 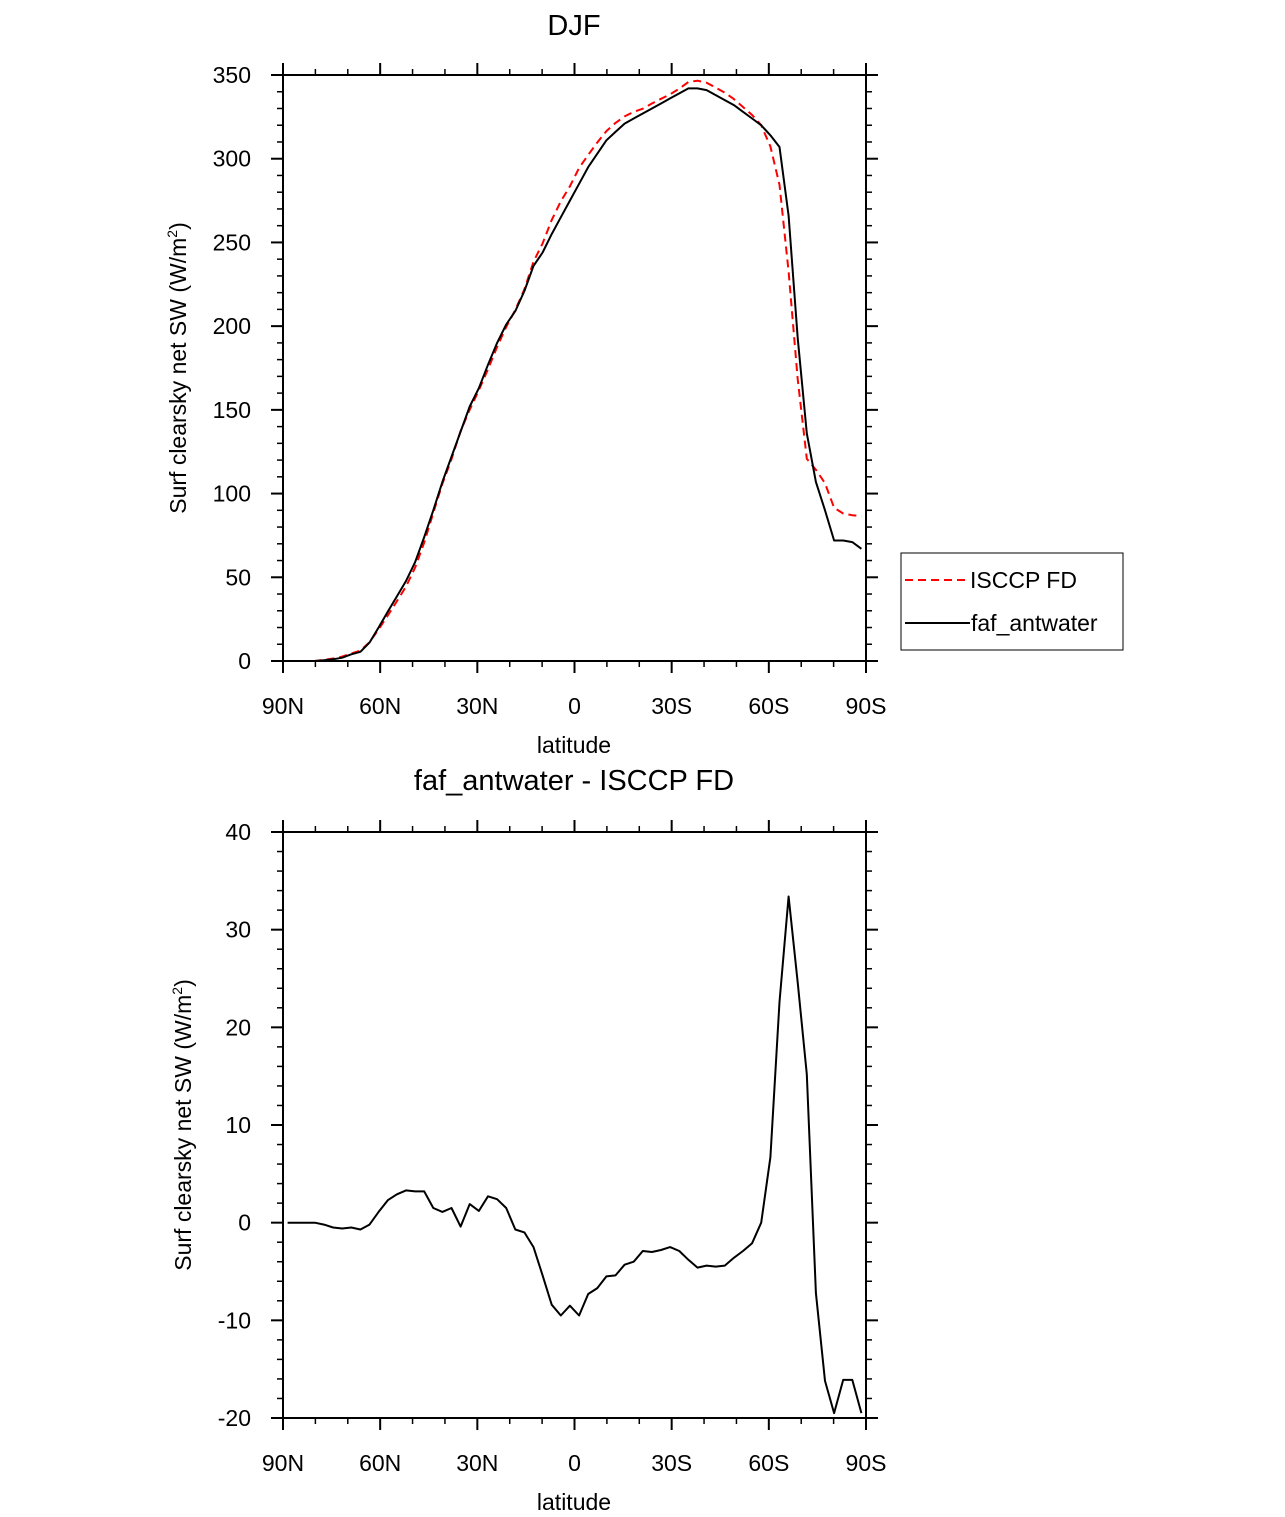 What do you see at coordinates (183, 983) in the screenshot?
I see `bottom-y-label-close: )` at bounding box center [183, 983].